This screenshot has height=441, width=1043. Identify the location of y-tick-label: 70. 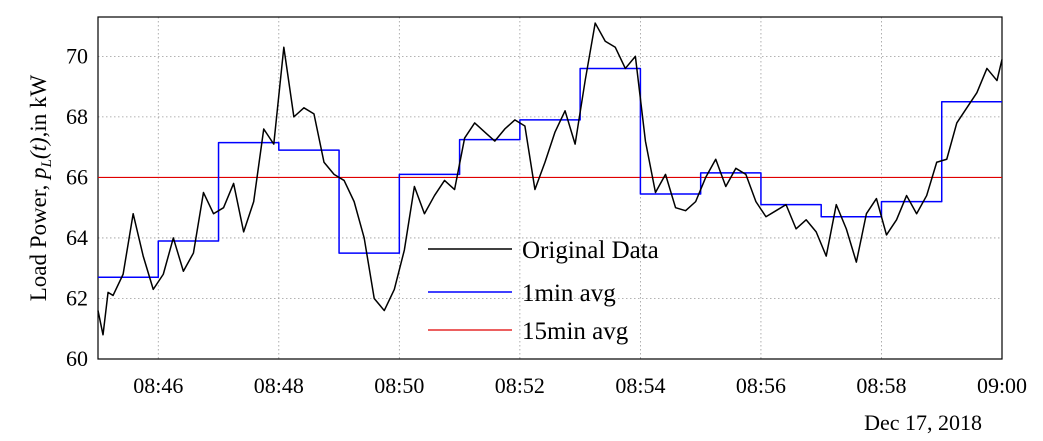
(77, 55).